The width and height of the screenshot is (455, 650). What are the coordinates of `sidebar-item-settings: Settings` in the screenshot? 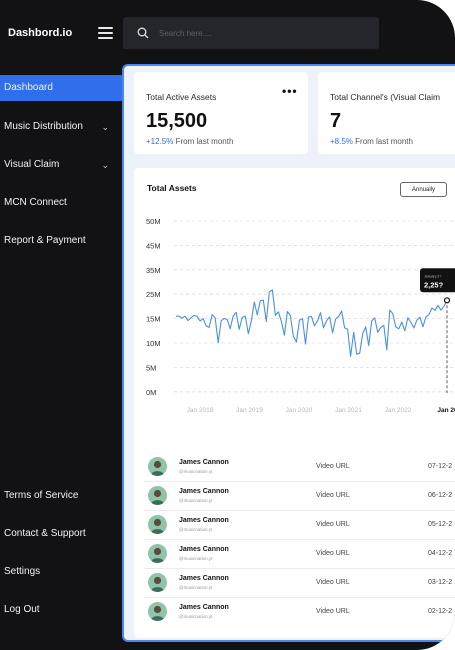 It's located at (61, 572).